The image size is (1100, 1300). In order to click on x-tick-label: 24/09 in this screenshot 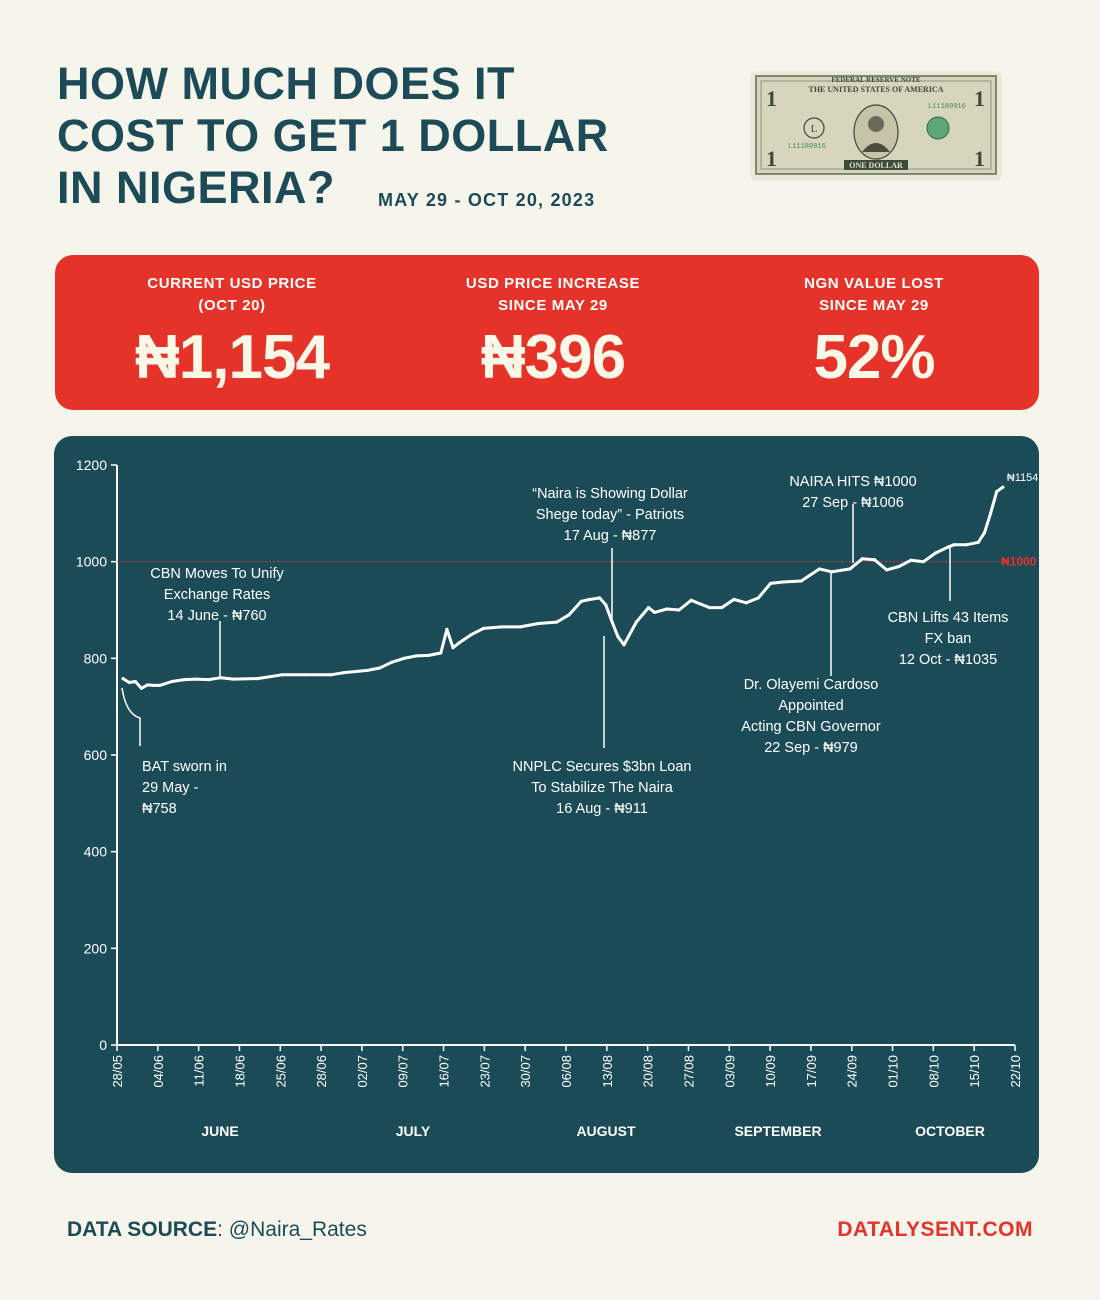, I will do `click(852, 1071)`.